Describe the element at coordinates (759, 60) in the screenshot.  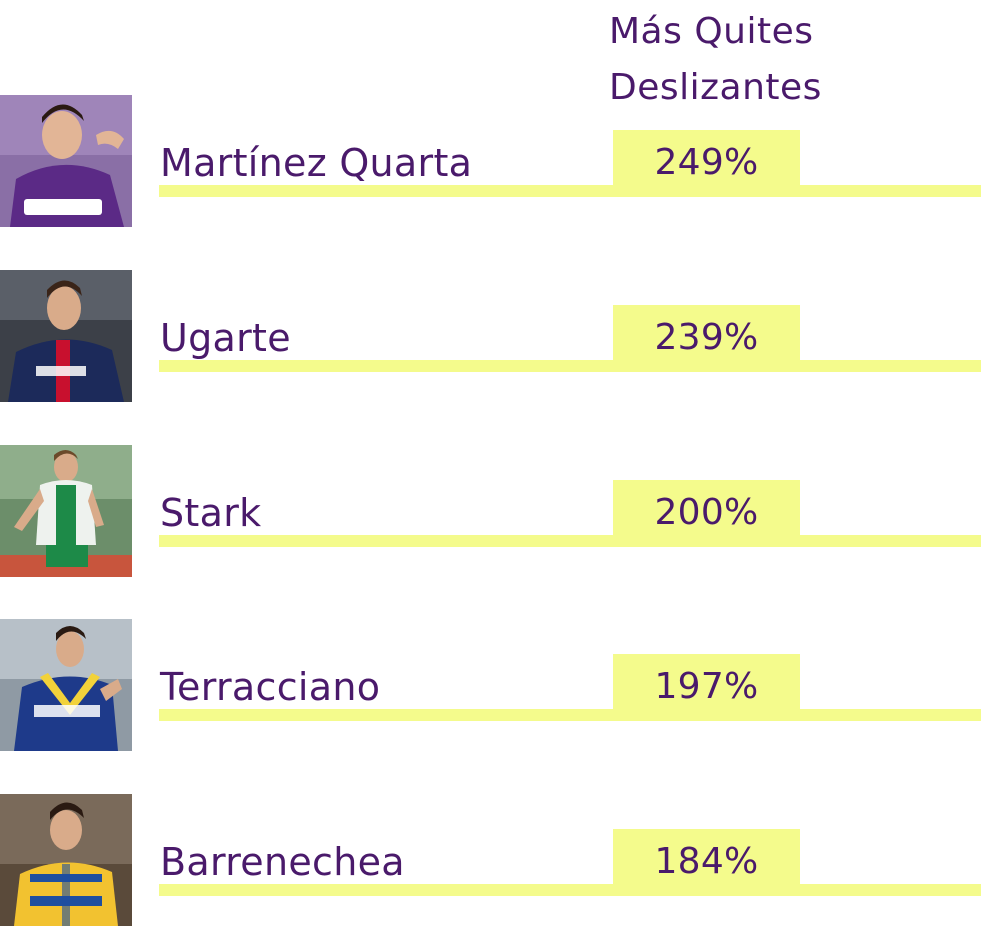
I see `stat-header: Más Quites Deslizantes` at that location.